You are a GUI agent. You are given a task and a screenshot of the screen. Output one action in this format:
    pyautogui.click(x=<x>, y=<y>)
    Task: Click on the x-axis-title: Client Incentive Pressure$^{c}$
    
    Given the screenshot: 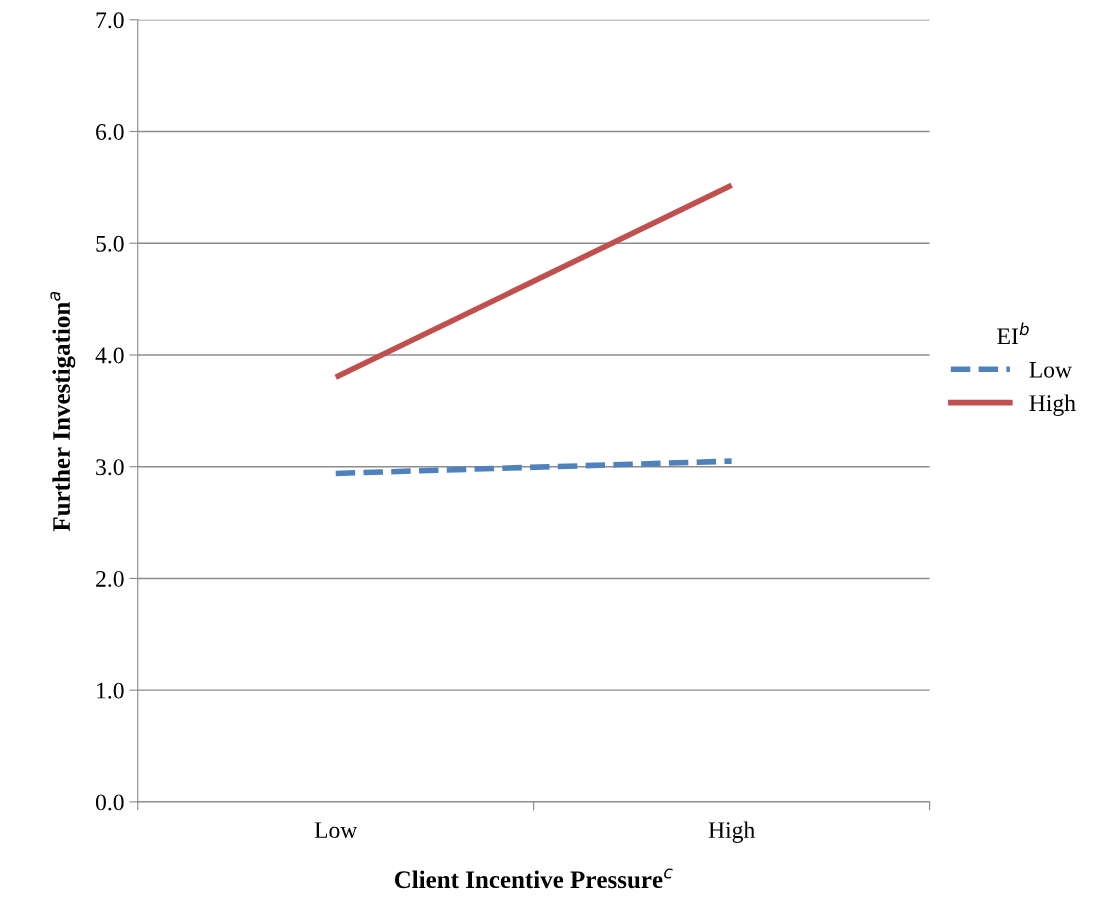 What is the action you would take?
    pyautogui.click(x=533, y=878)
    